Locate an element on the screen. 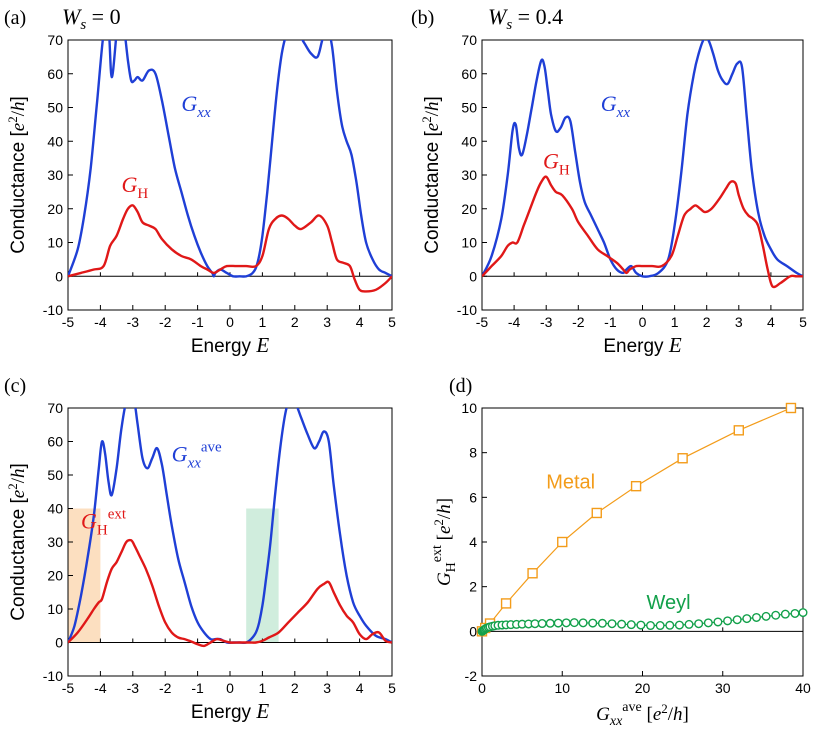  y-tick-label: 60 is located at coordinates (55, 74).